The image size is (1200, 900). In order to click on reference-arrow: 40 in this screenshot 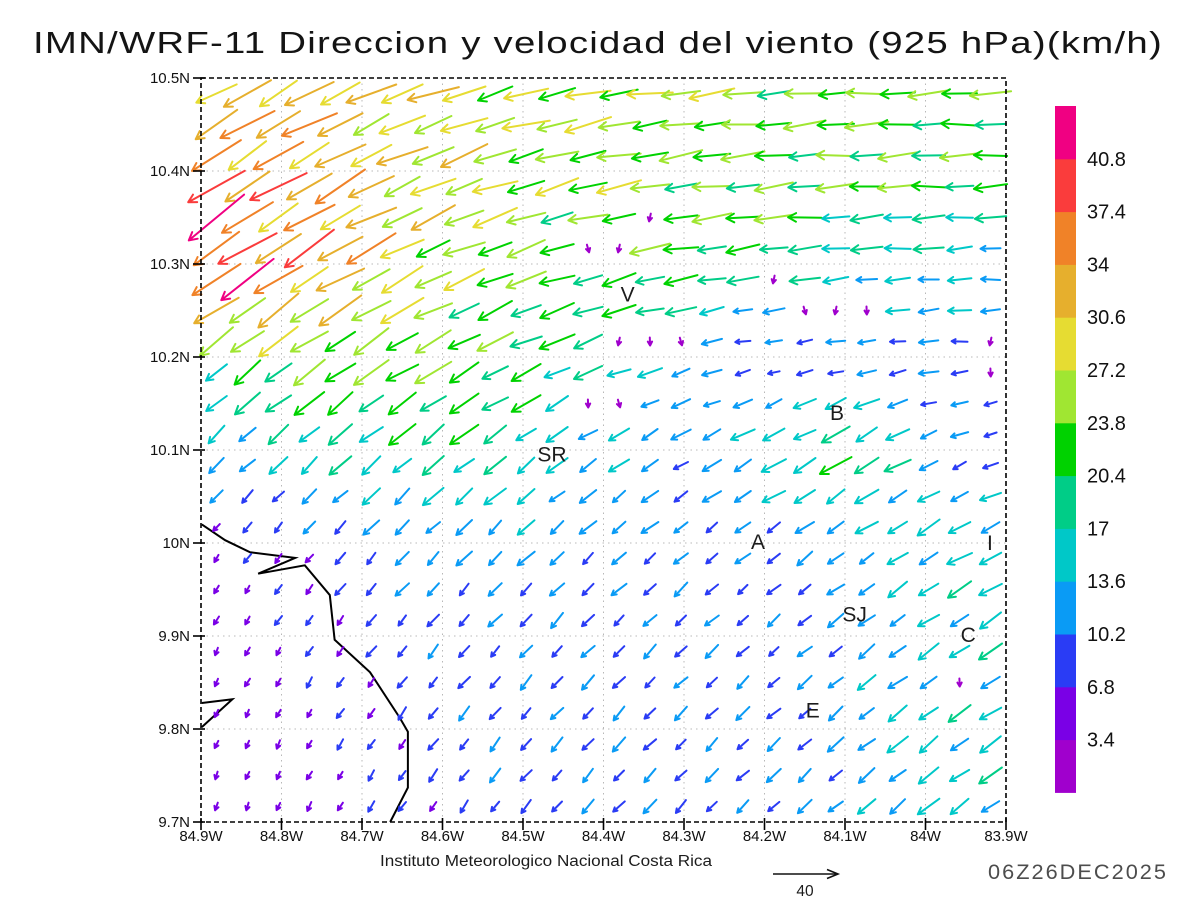, I will do `click(807, 884)`.